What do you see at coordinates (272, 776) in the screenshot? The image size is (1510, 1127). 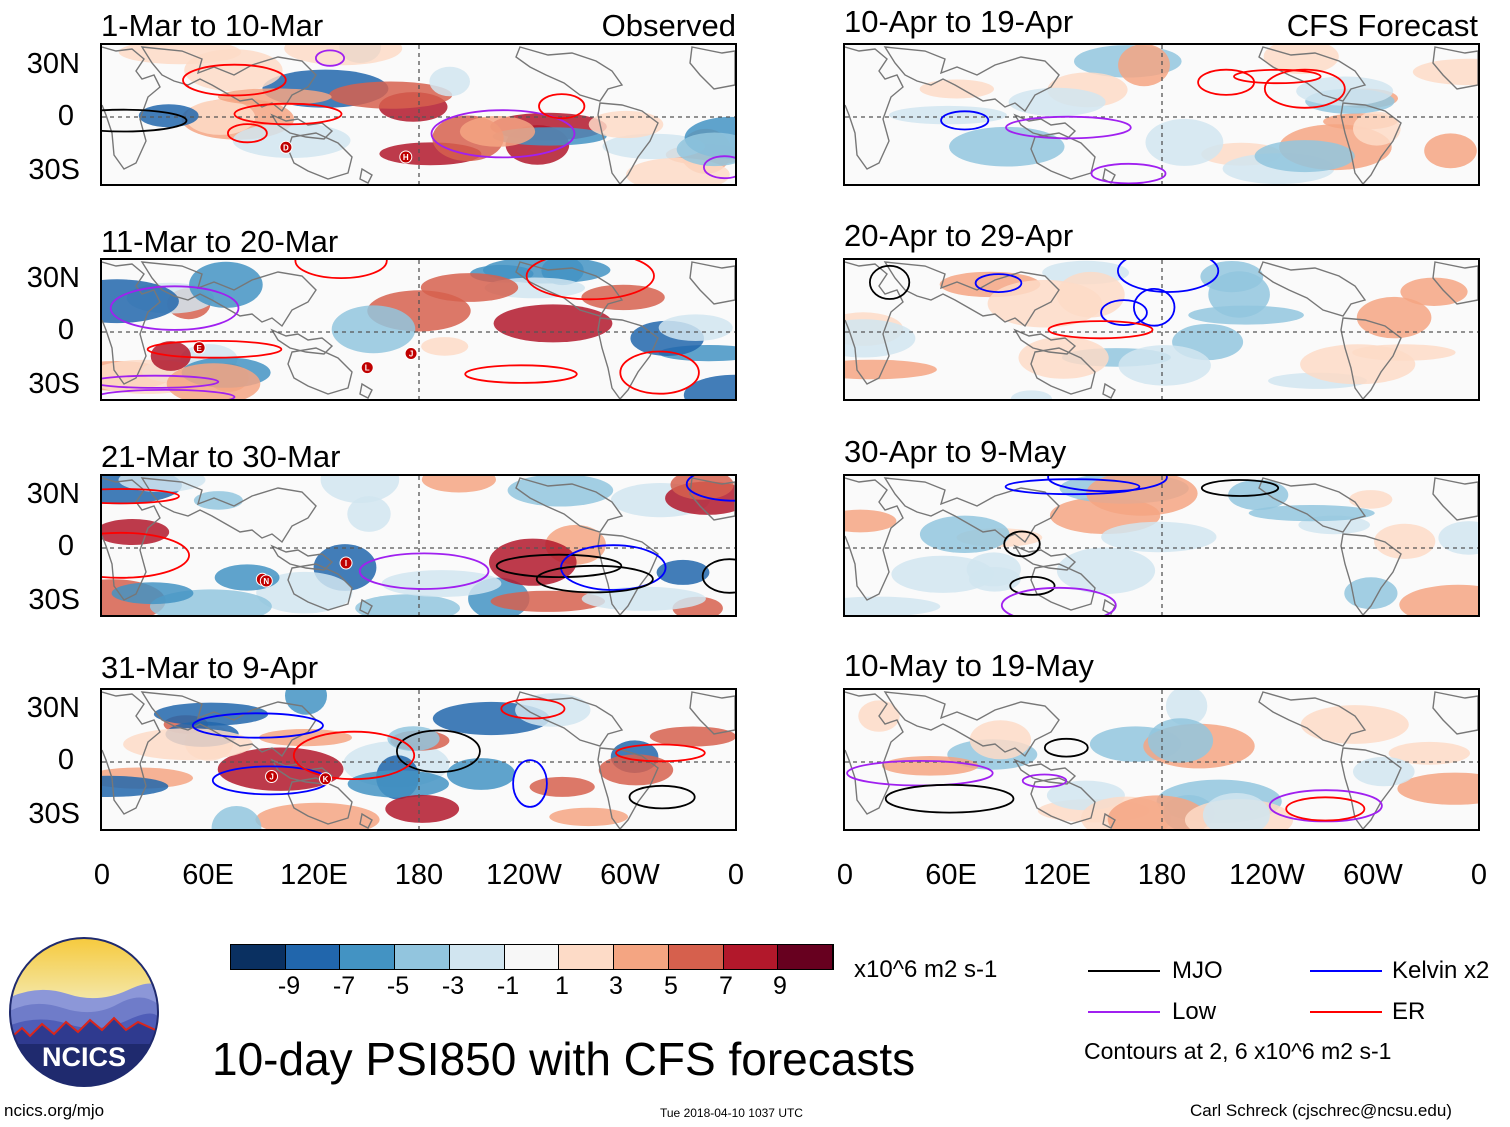 I see `storm-marker: J` at bounding box center [272, 776].